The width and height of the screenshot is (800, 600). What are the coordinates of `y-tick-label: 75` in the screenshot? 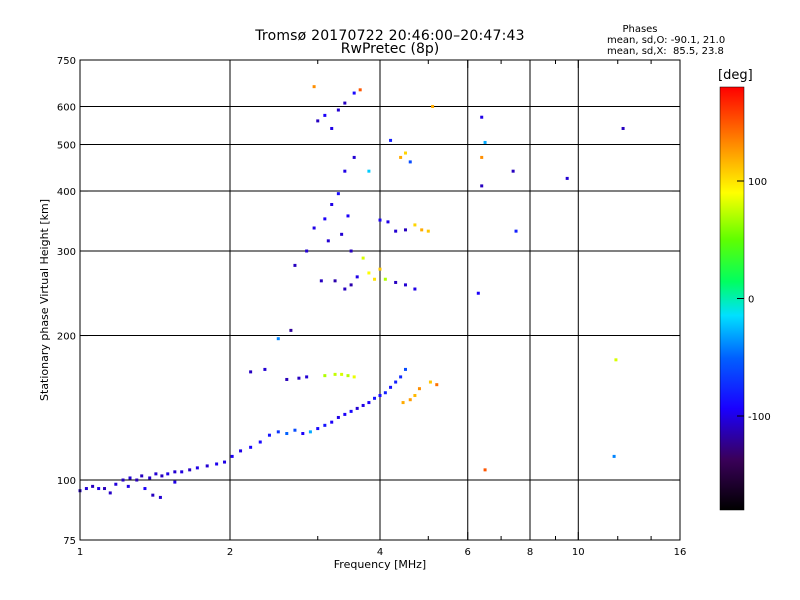 It's located at (69, 541).